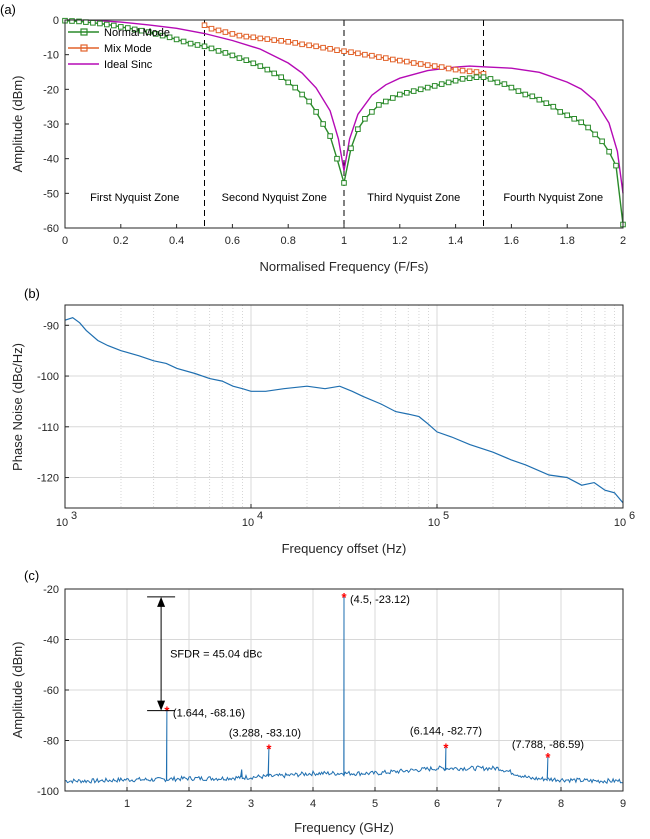  I want to click on y-tick-label: -10, so click(51, 56).